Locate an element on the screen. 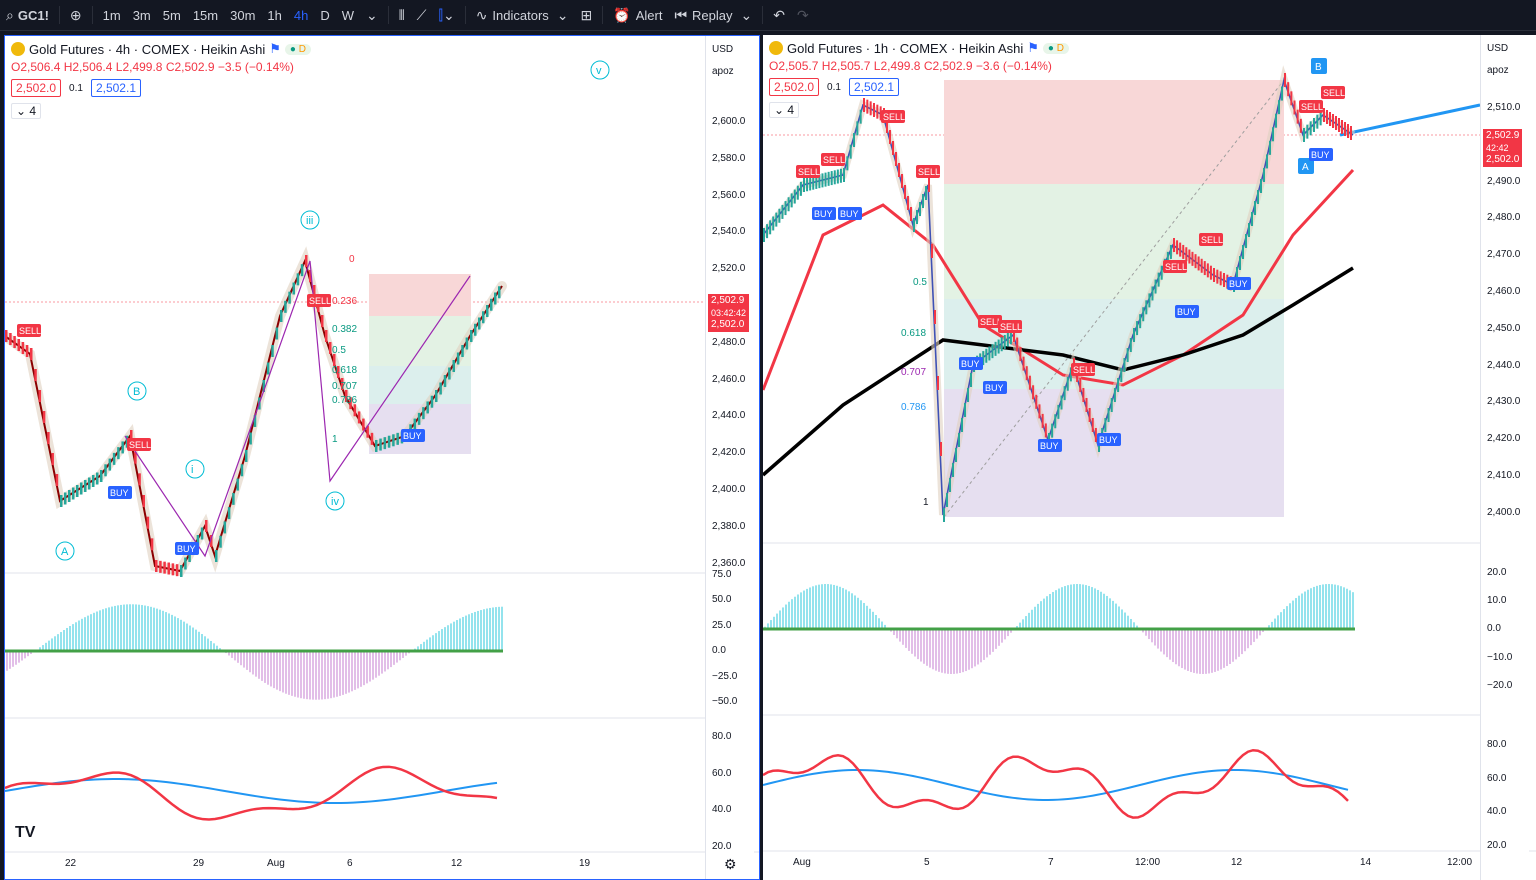 This screenshot has height=880, width=1536. divider is located at coordinates (603, 15).